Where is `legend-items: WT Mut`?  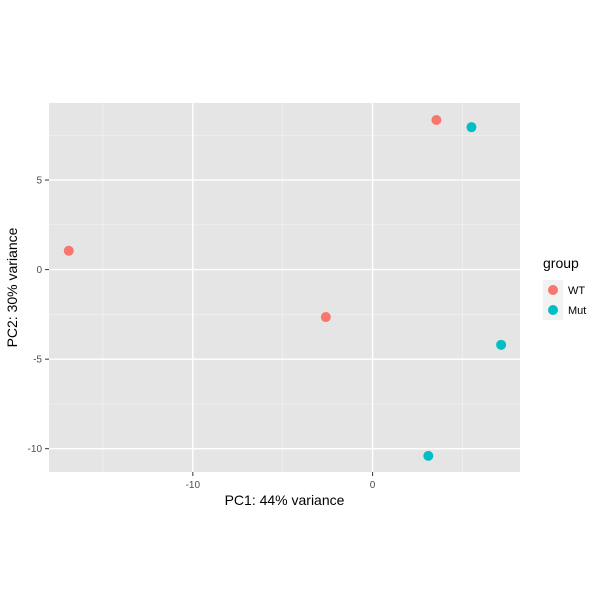
legend-items: WT Mut is located at coordinates (564, 300).